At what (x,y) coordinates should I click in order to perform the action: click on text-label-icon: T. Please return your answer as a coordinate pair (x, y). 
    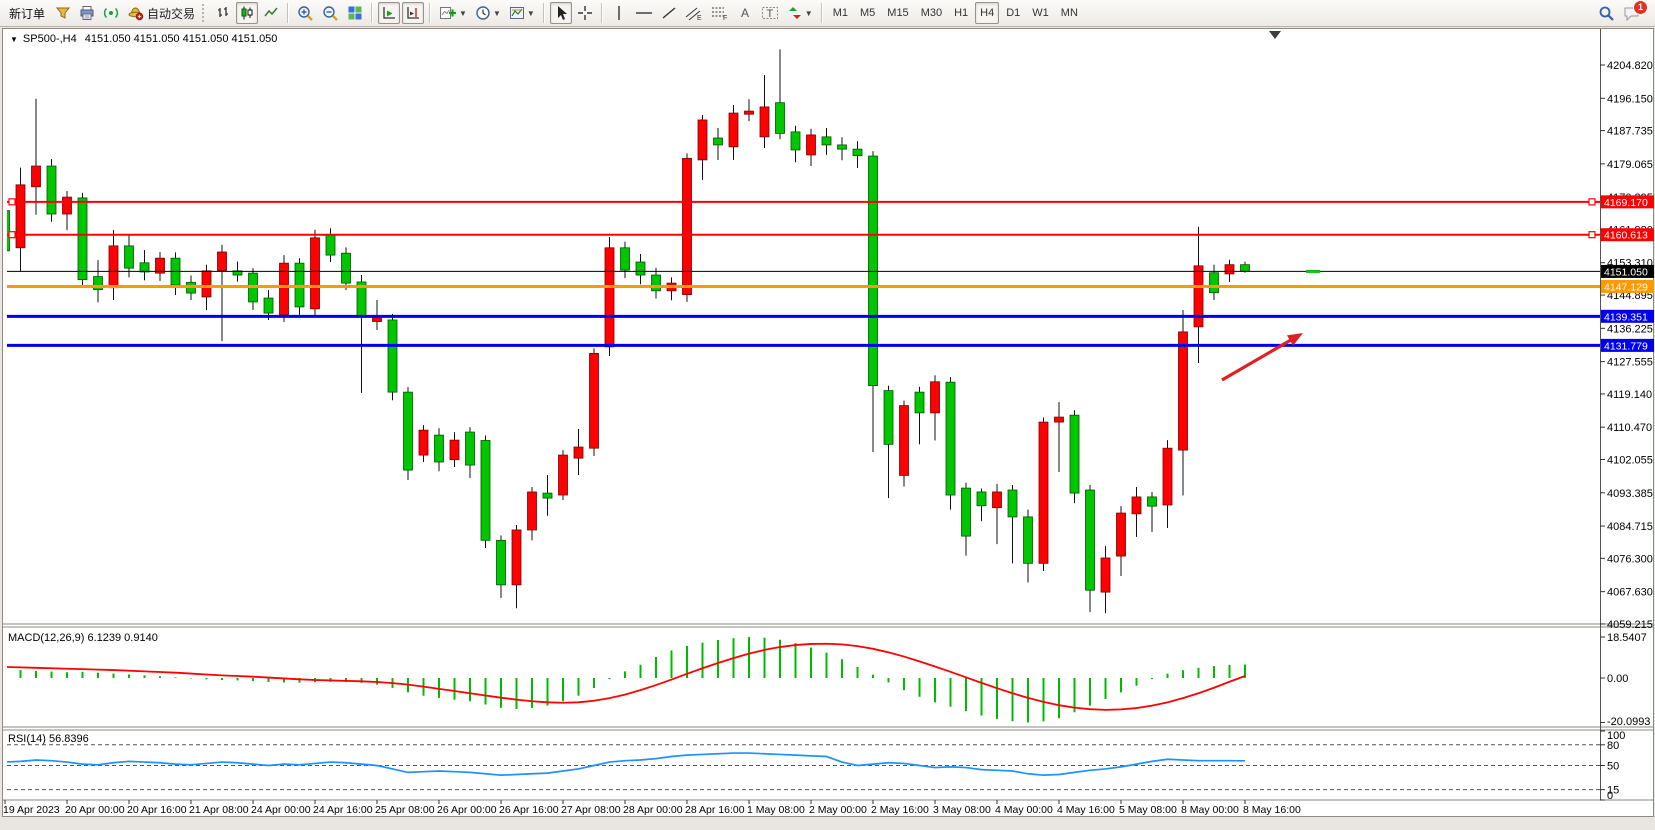
    Looking at the image, I should click on (769, 13).